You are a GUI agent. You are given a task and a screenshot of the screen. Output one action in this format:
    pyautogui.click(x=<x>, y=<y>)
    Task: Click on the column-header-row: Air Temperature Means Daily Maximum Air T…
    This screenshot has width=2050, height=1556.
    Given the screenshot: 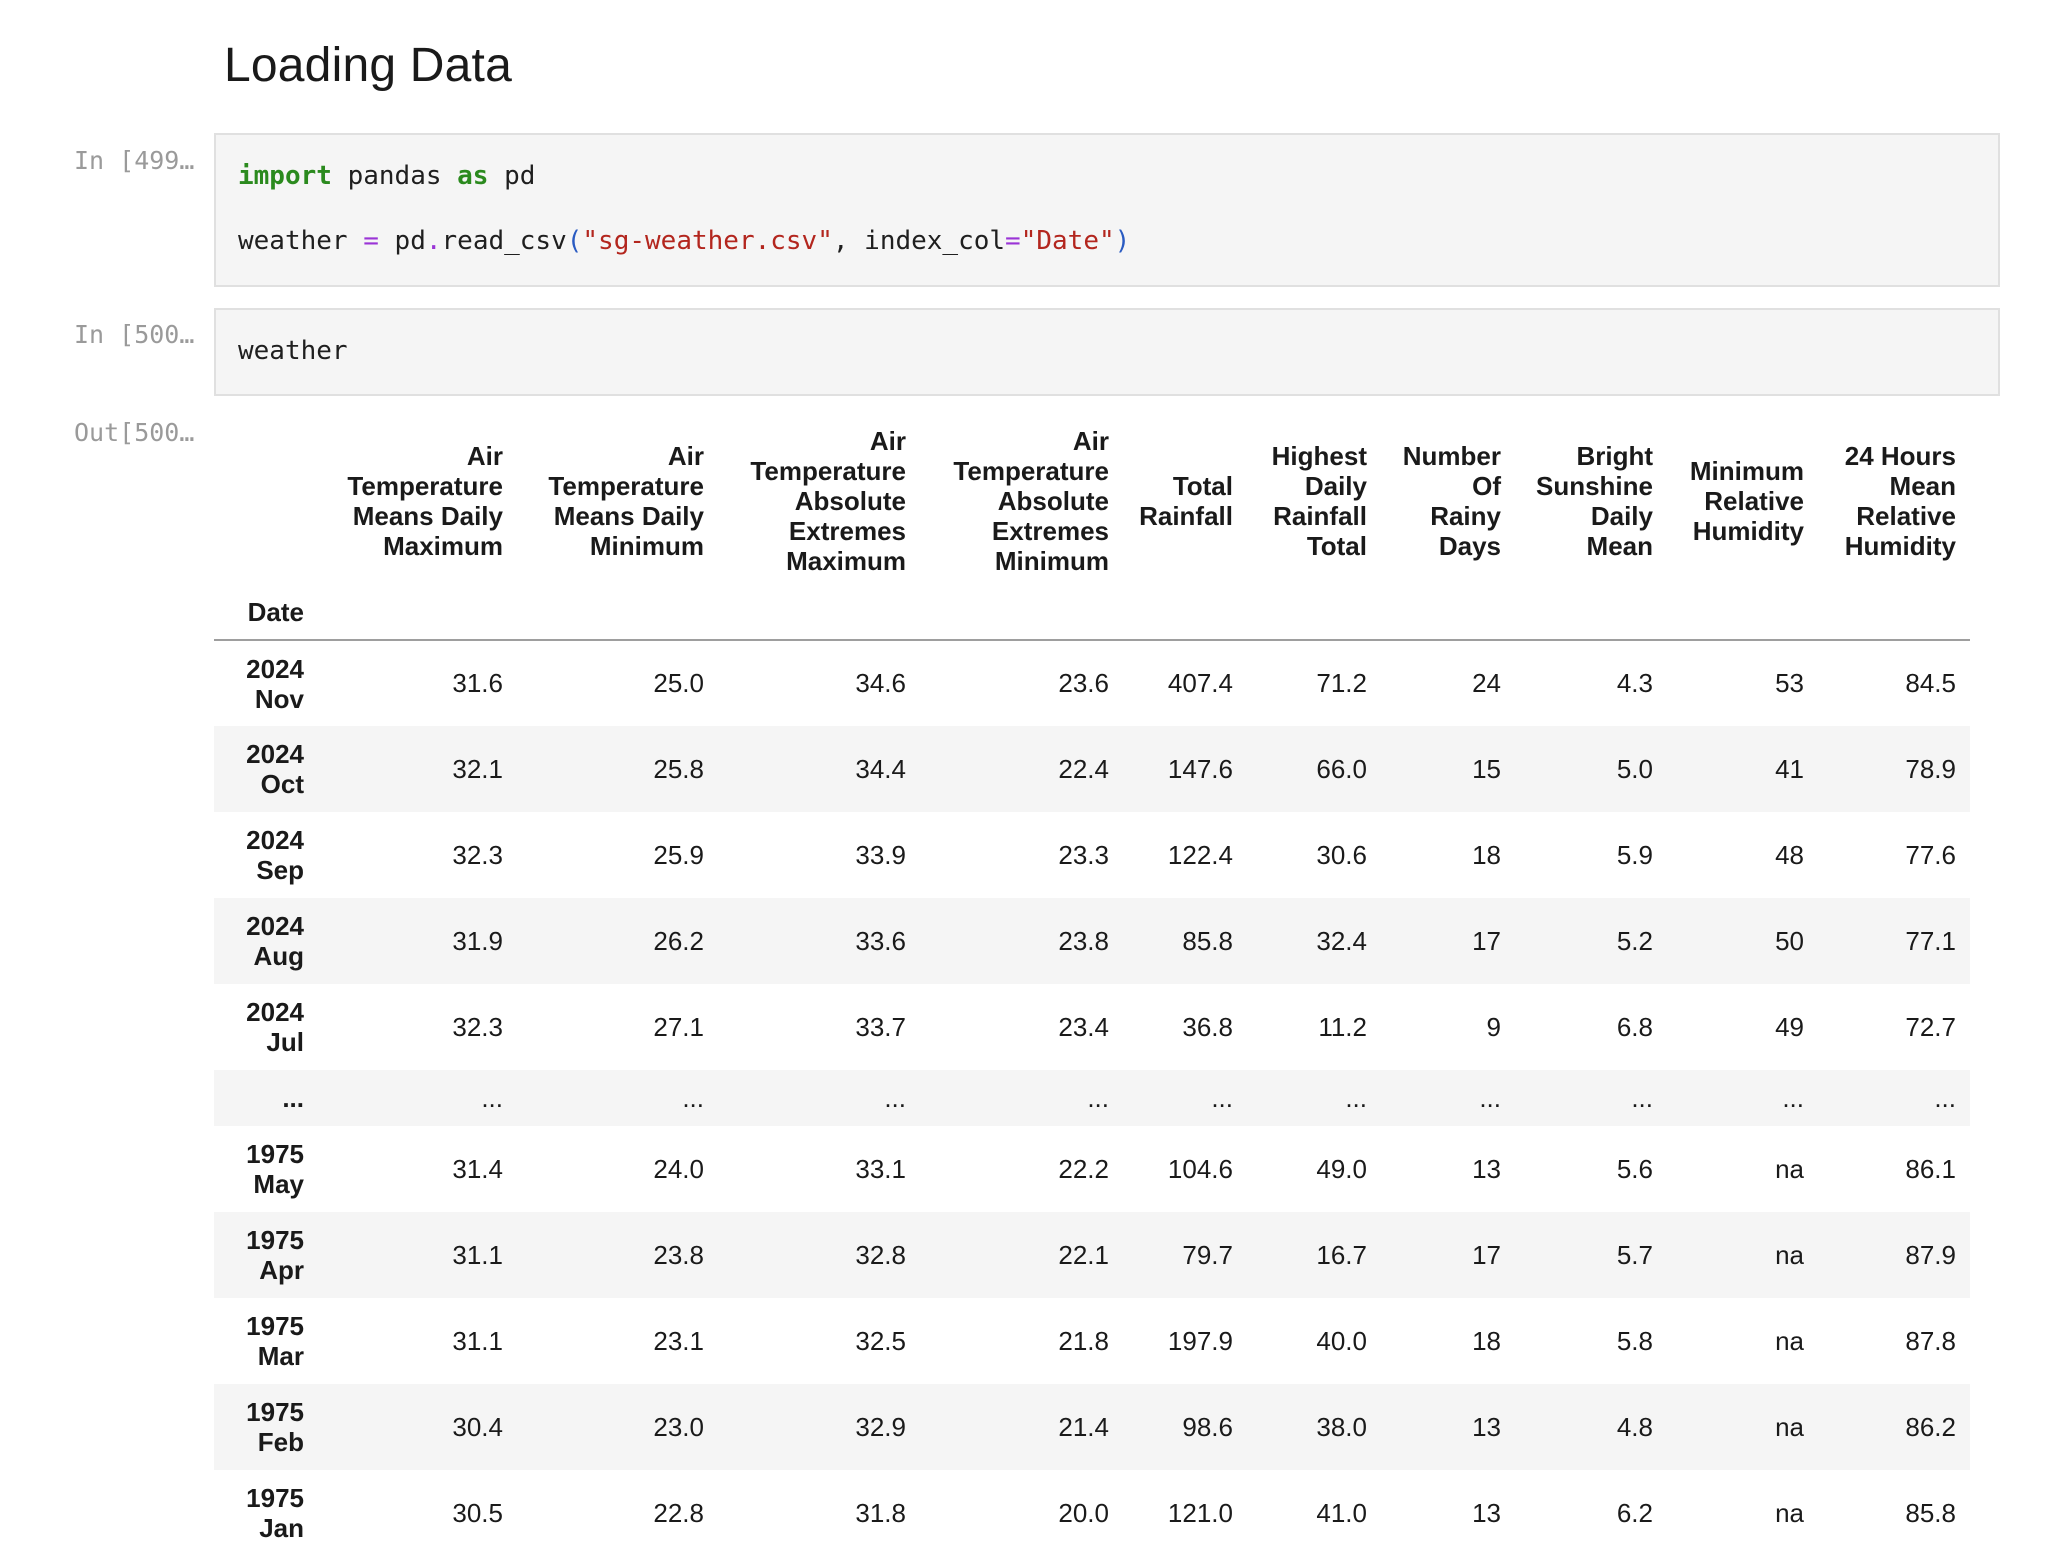 What is the action you would take?
    pyautogui.click(x=1092, y=501)
    